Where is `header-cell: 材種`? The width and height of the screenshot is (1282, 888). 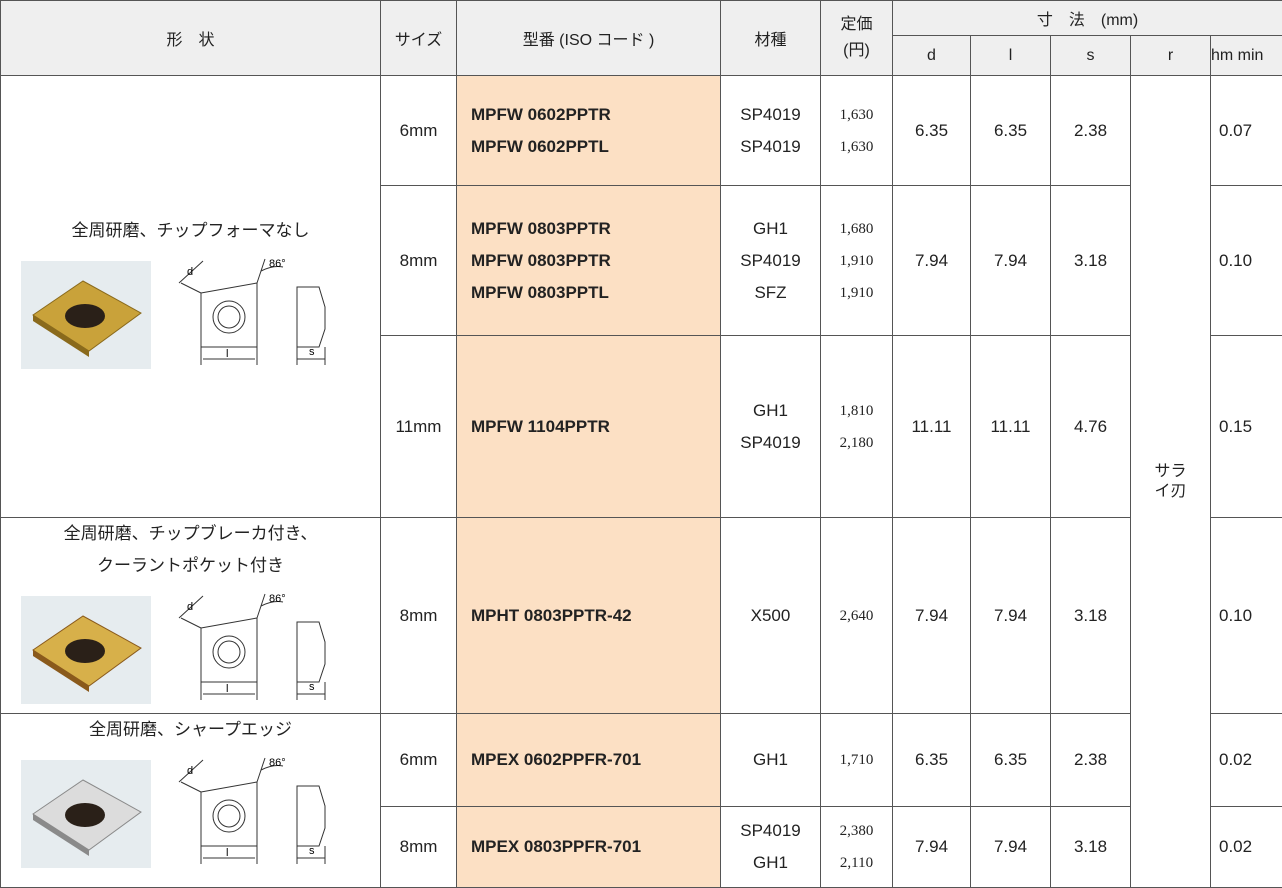 header-cell: 材種 is located at coordinates (771, 38).